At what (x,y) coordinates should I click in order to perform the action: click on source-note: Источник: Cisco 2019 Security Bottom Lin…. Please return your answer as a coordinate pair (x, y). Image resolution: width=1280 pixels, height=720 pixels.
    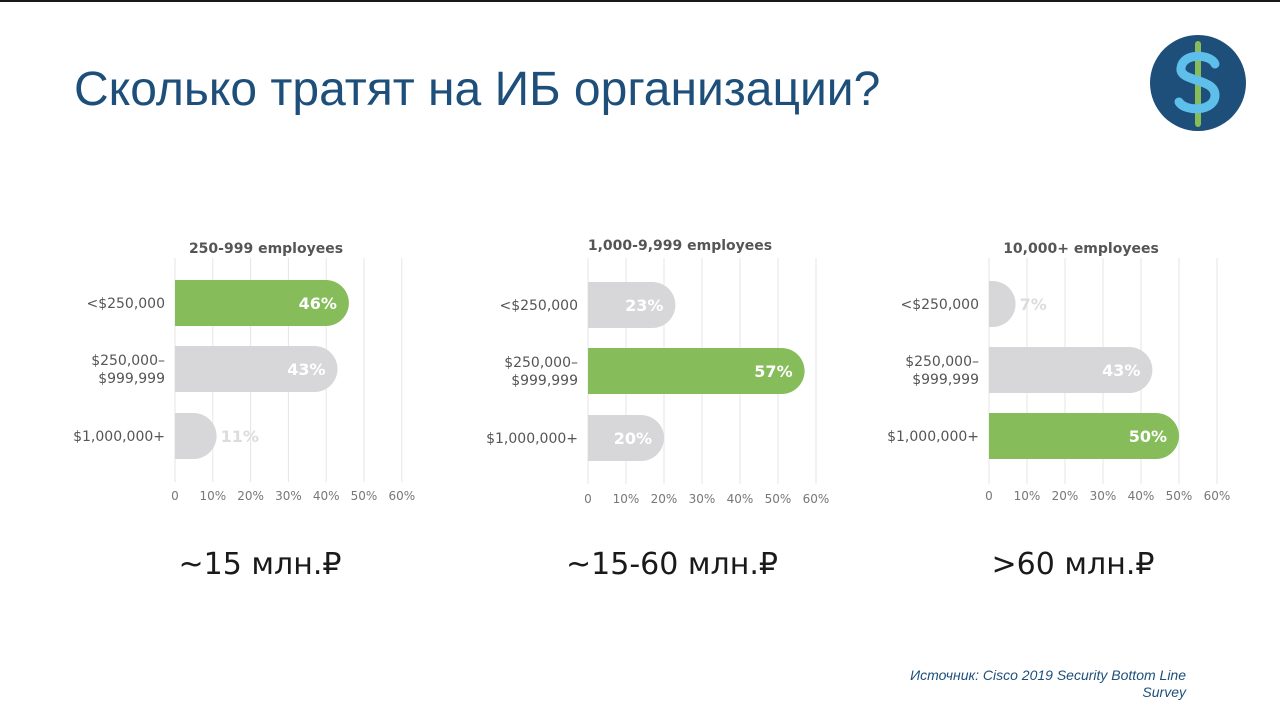
    Looking at the image, I should click on (1026, 684).